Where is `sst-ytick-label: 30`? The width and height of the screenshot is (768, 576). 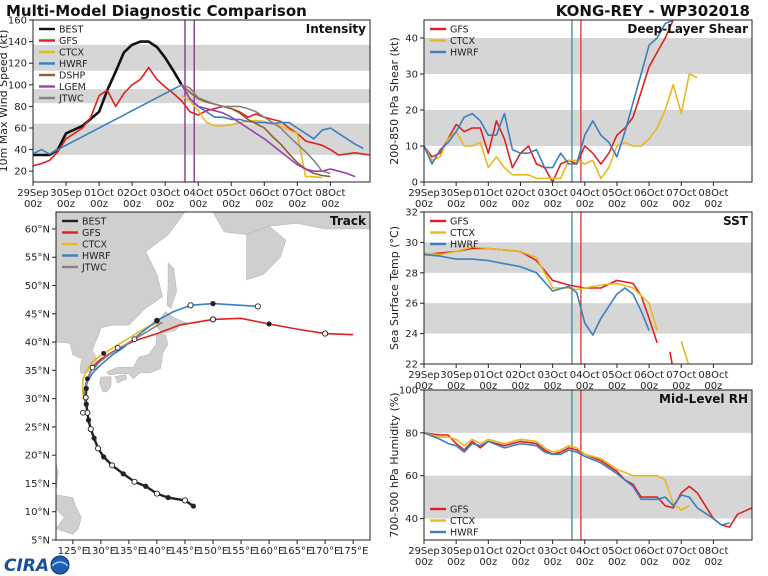 sst-ytick-label: 30 is located at coordinates (411, 243).